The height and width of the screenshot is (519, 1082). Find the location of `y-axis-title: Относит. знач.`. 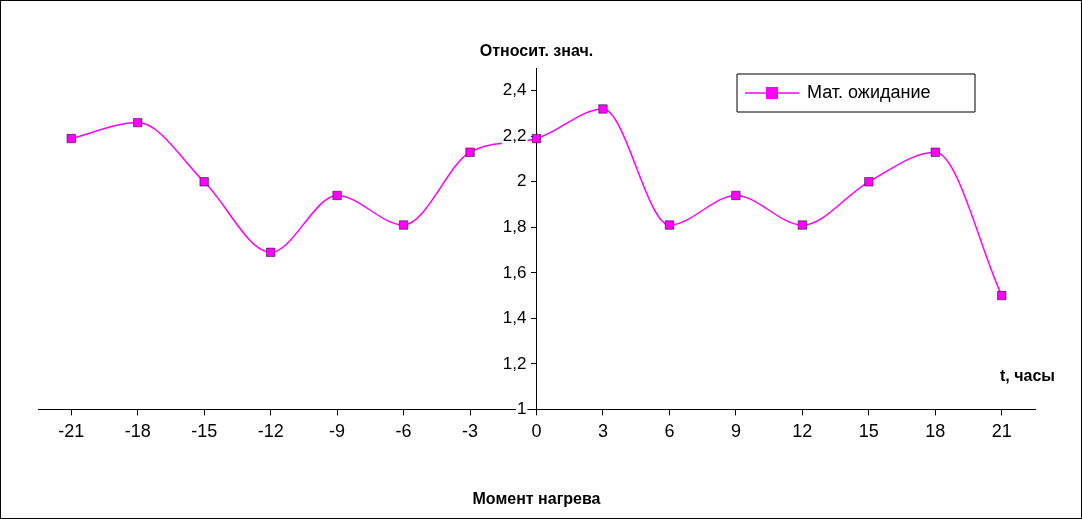

y-axis-title: Относит. знач. is located at coordinates (536, 51).